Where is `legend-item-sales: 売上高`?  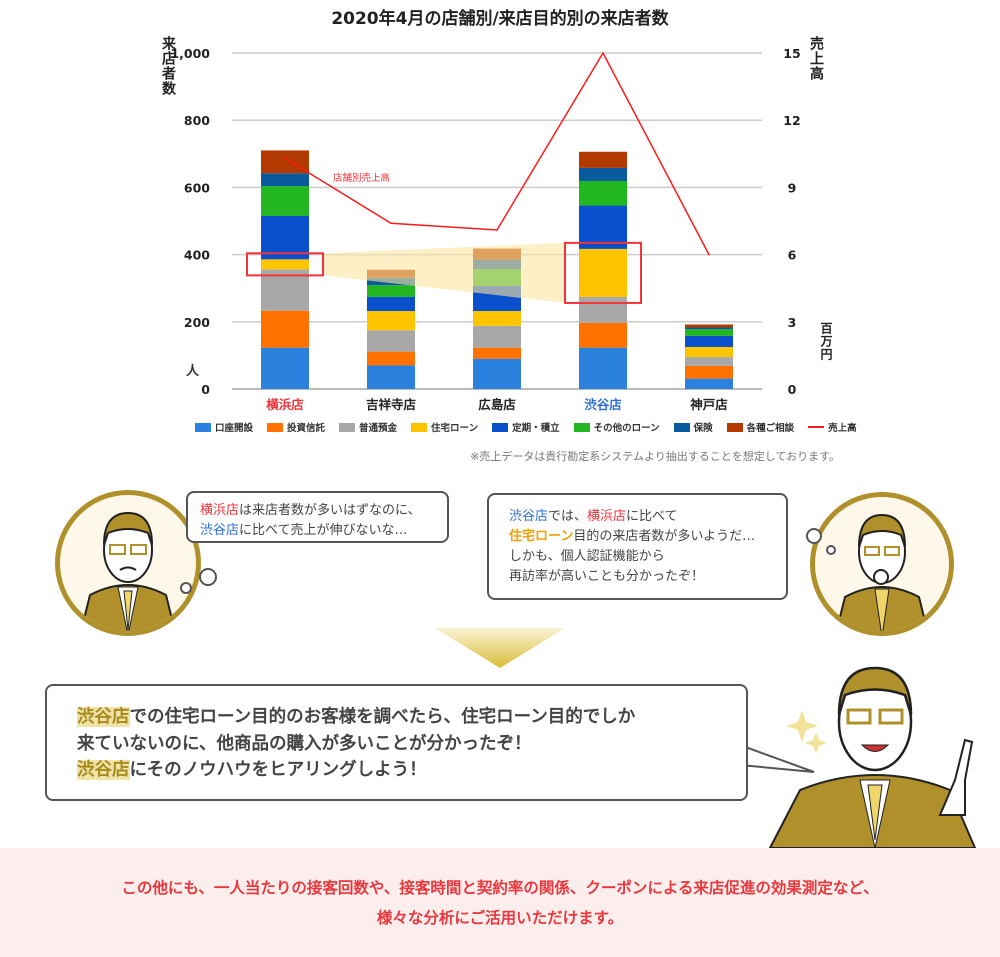
legend-item-sales: 売上高 is located at coordinates (832, 427).